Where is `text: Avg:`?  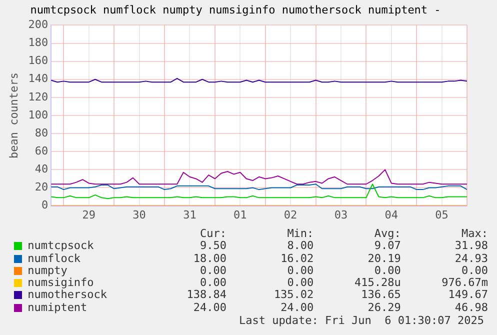
text: Avg: is located at coordinates (387, 233).